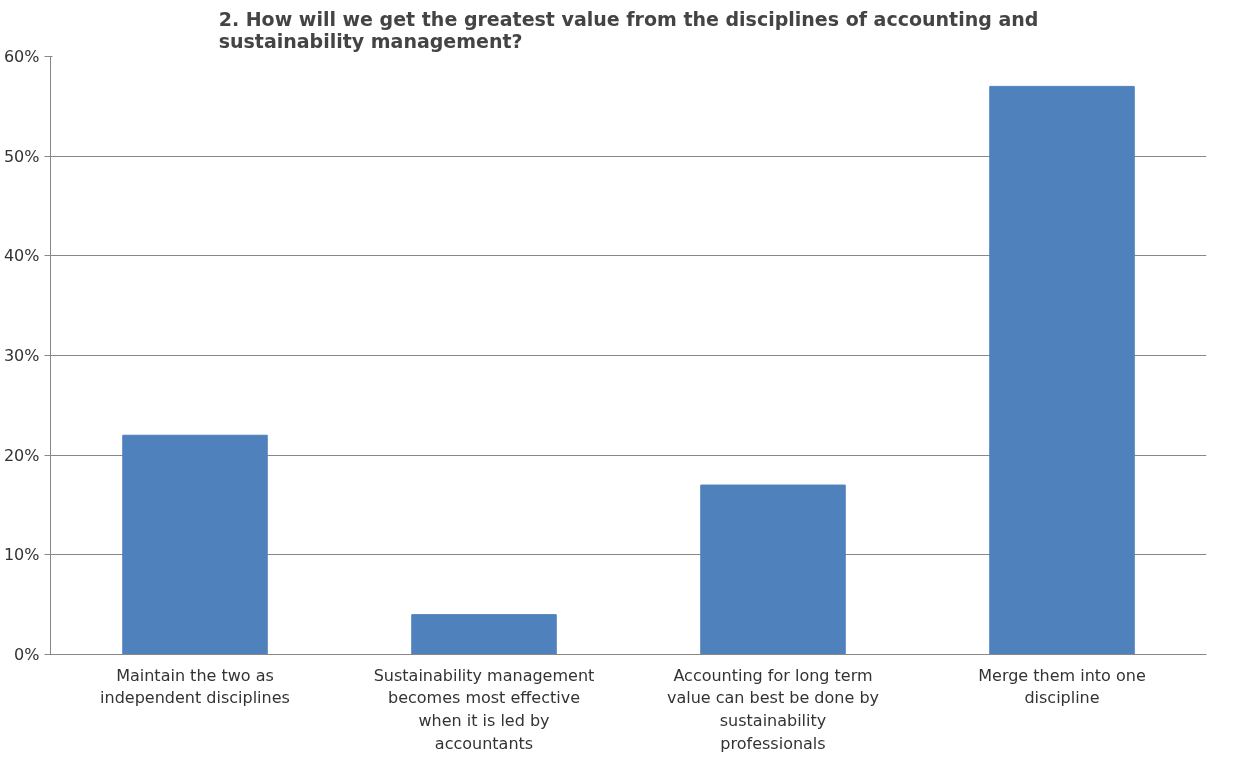 The height and width of the screenshot is (761, 1242). I want to click on y-tick-label: 40%, so click(21, 256).